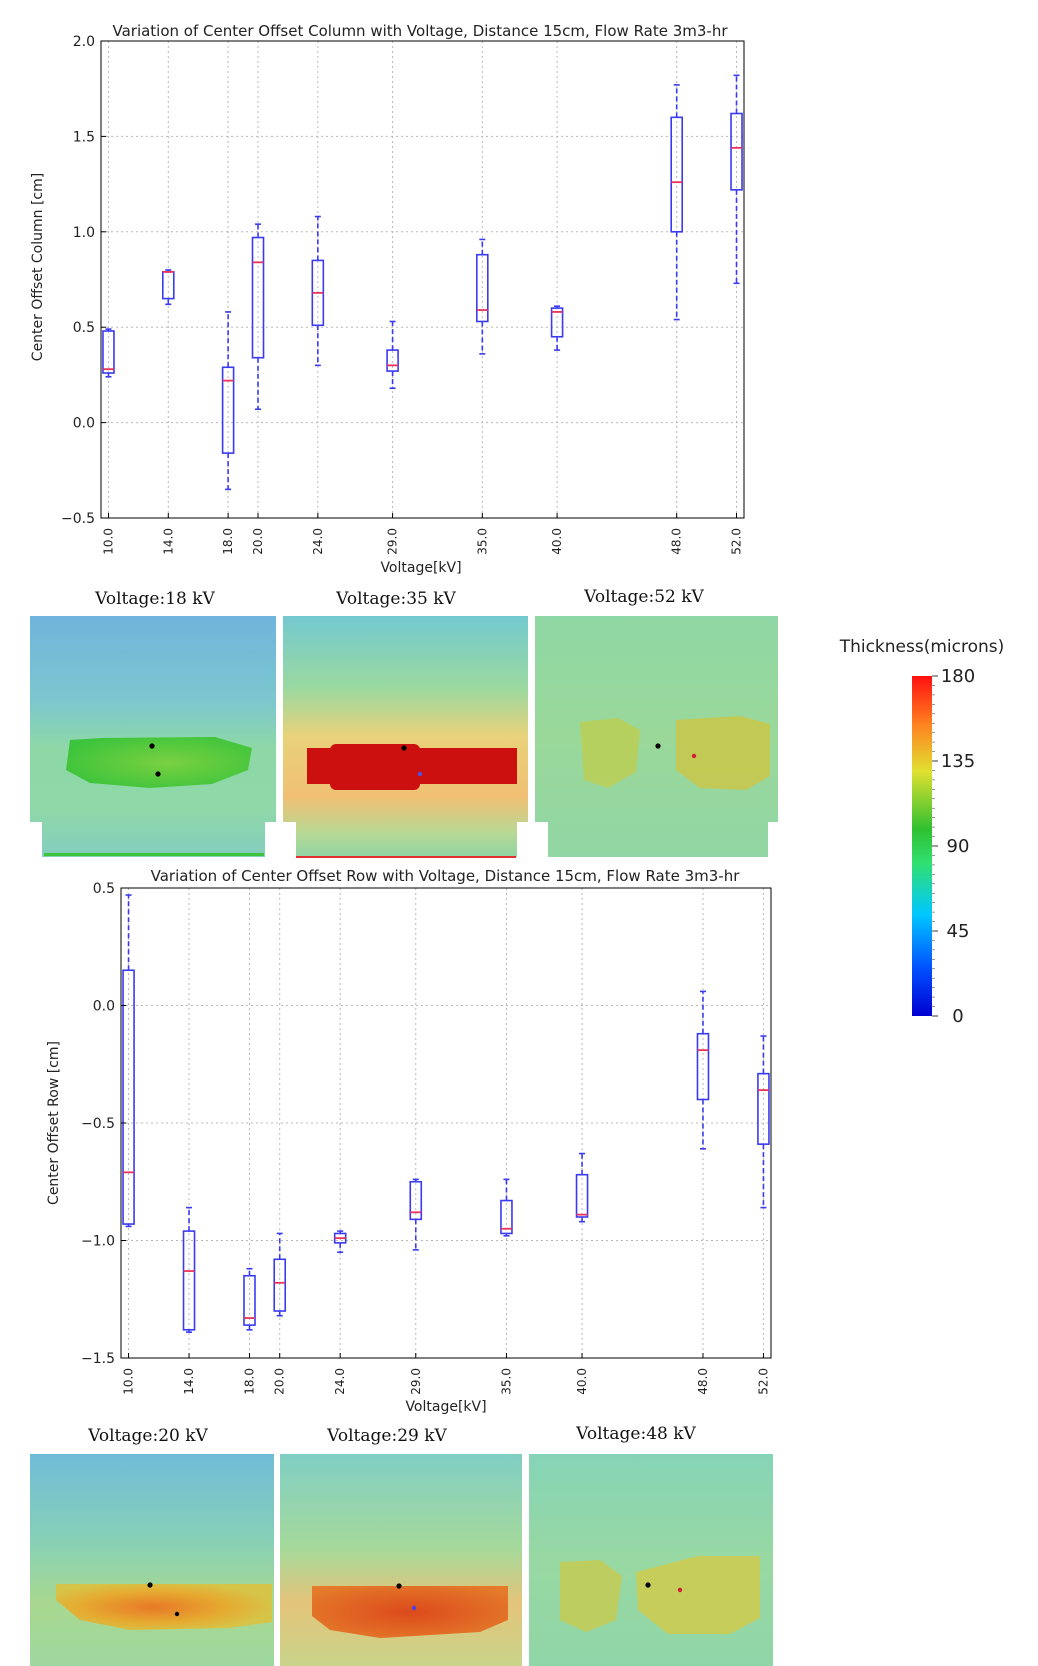  Describe the element at coordinates (922, 647) in the screenshot. I see `colorbar-title: Thickness(microns)` at that location.